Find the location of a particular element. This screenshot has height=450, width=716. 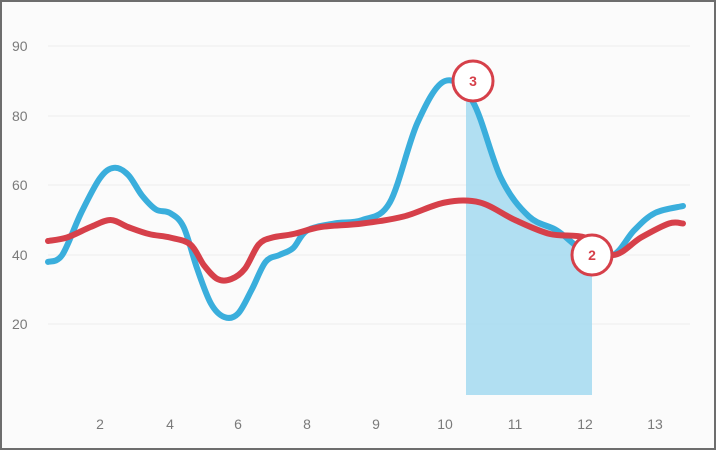

y-tick-label: 60 is located at coordinates (20, 185).